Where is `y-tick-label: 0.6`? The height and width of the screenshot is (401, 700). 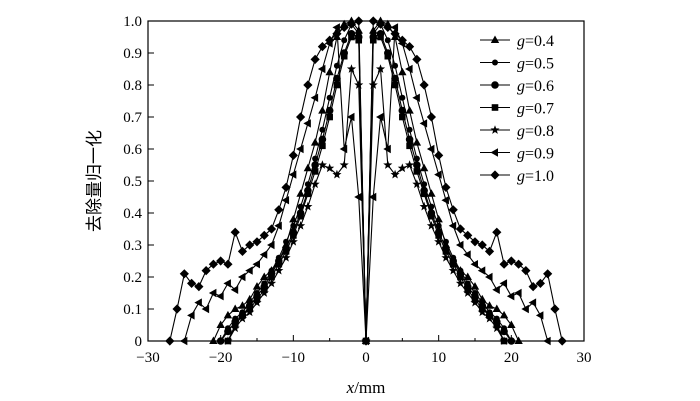
y-tick-label: 0.6 is located at coordinates (132, 150).